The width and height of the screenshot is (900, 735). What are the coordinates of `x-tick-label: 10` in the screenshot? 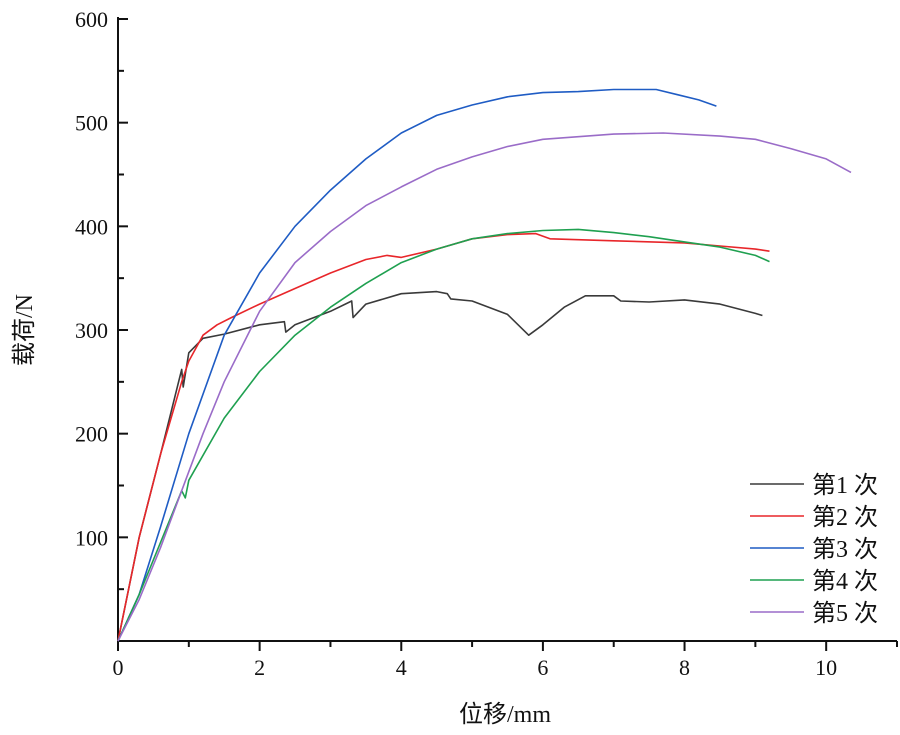 It's located at (826, 667).